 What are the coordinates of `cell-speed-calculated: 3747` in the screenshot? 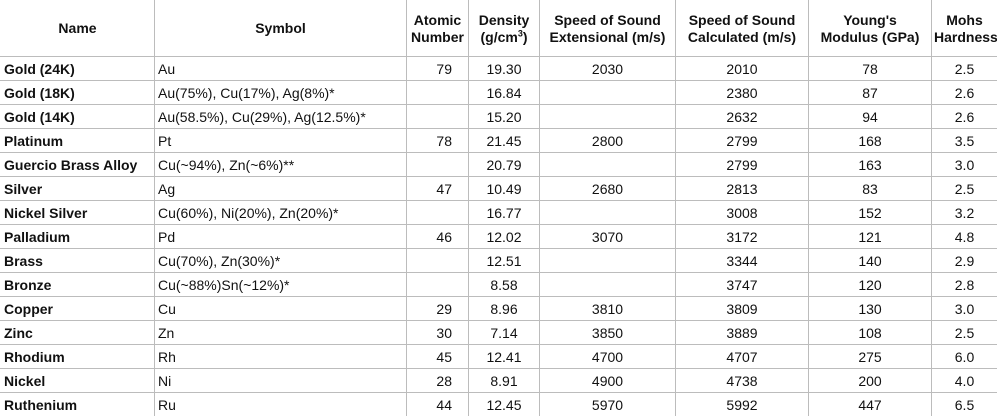 It's located at (742, 284).